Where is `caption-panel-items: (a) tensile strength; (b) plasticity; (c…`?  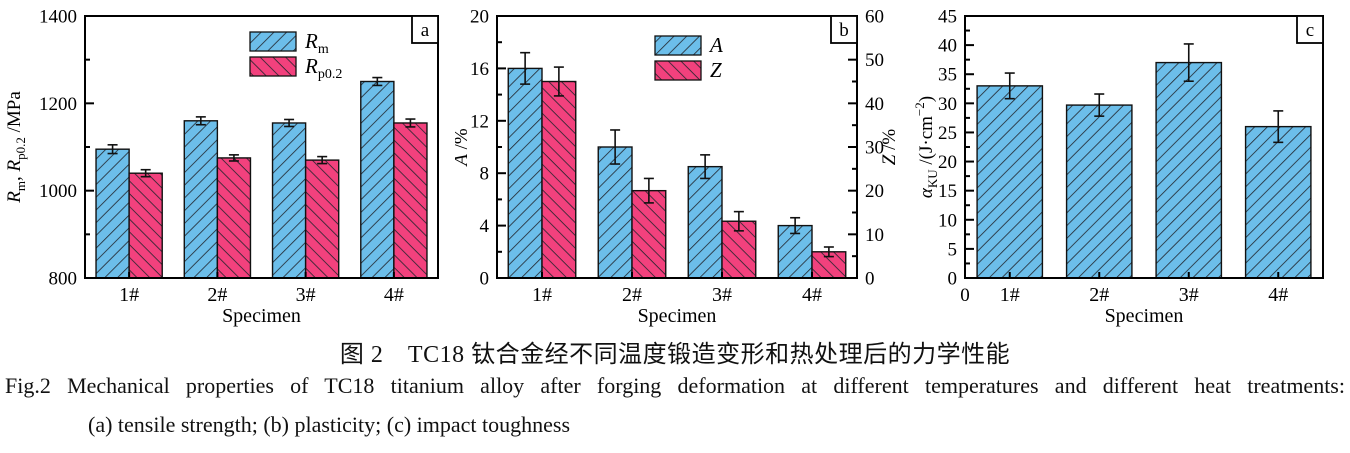
caption-panel-items: (a) tensile strength; (b) plasticity; (c… is located at coordinates (329, 424).